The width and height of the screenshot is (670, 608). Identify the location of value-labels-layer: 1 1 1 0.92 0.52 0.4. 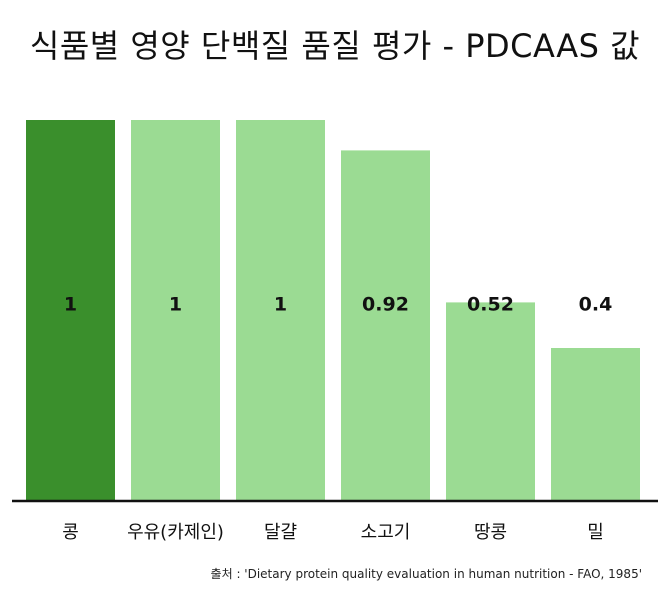
(338, 305).